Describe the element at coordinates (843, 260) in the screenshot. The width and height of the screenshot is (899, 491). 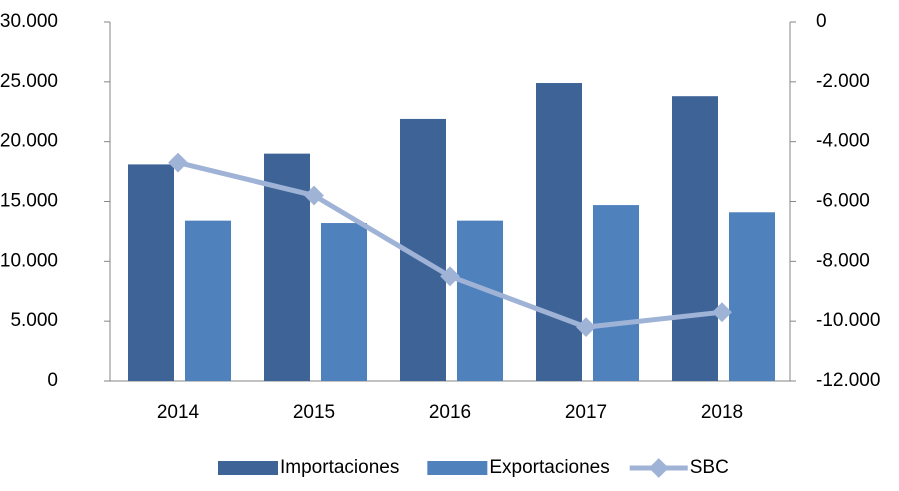
I see `y2-tick-label: -8.000` at that location.